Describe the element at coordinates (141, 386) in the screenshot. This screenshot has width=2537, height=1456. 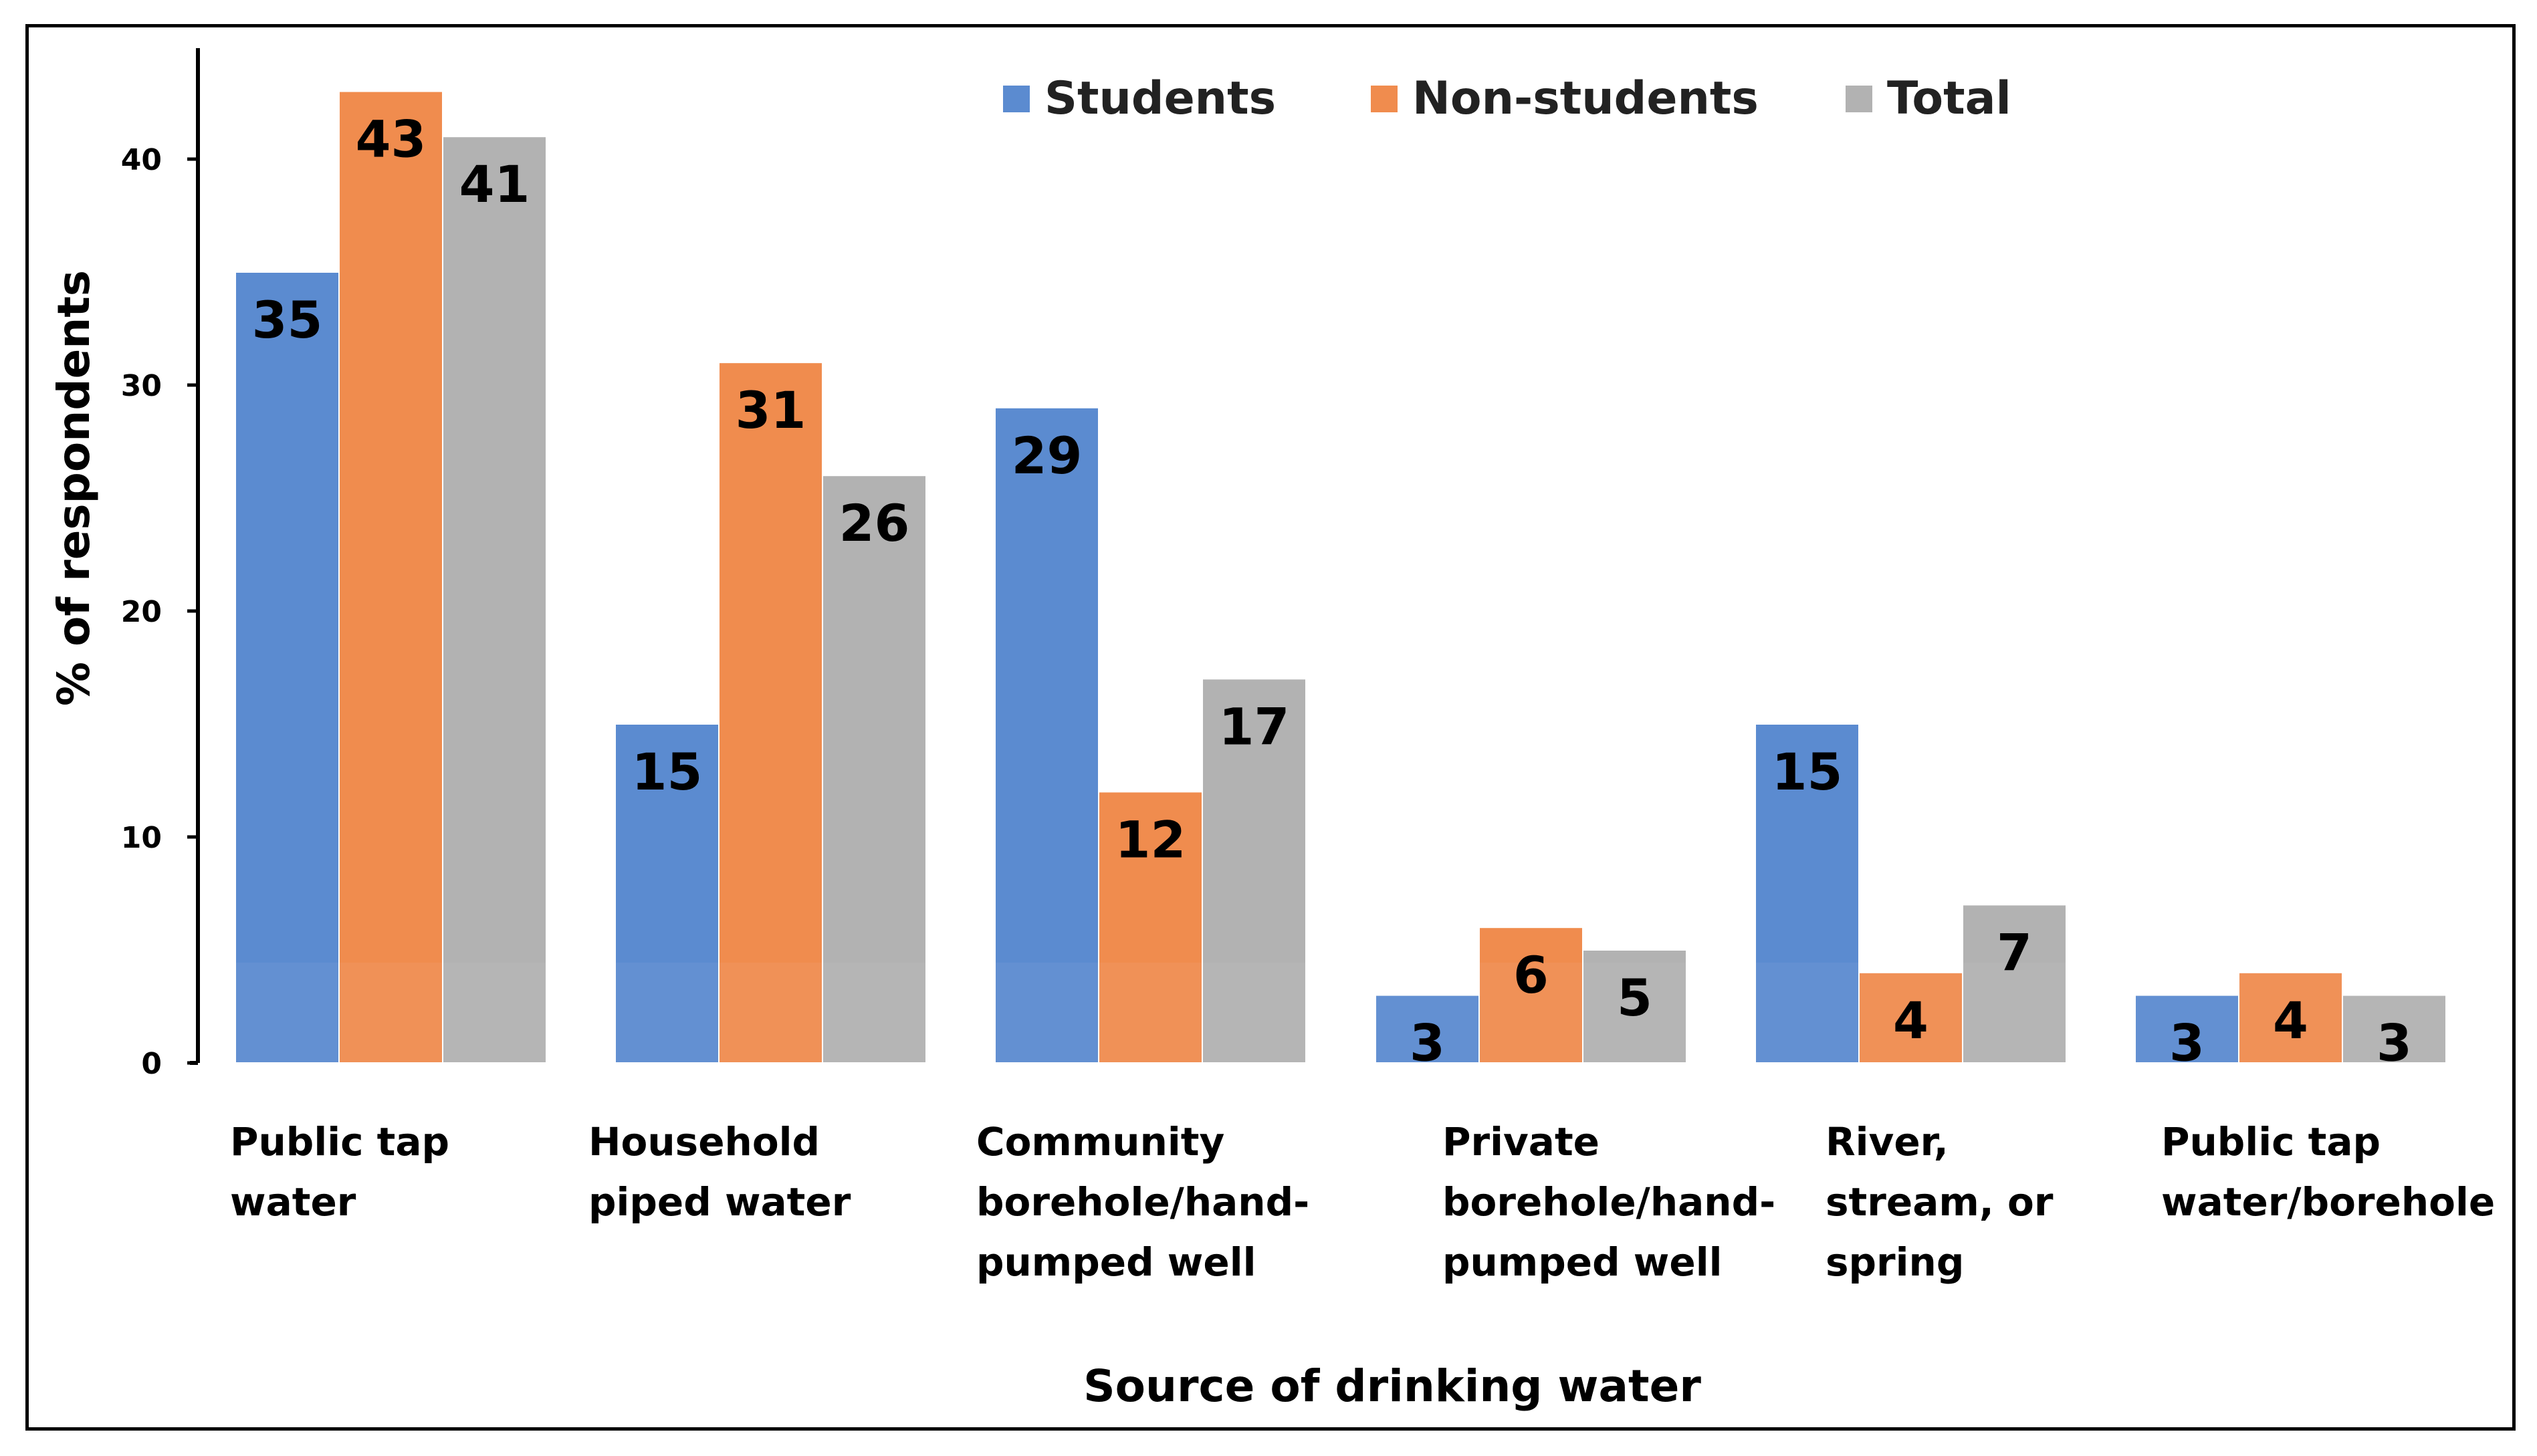
I see `y-tick-label: 30` at that location.